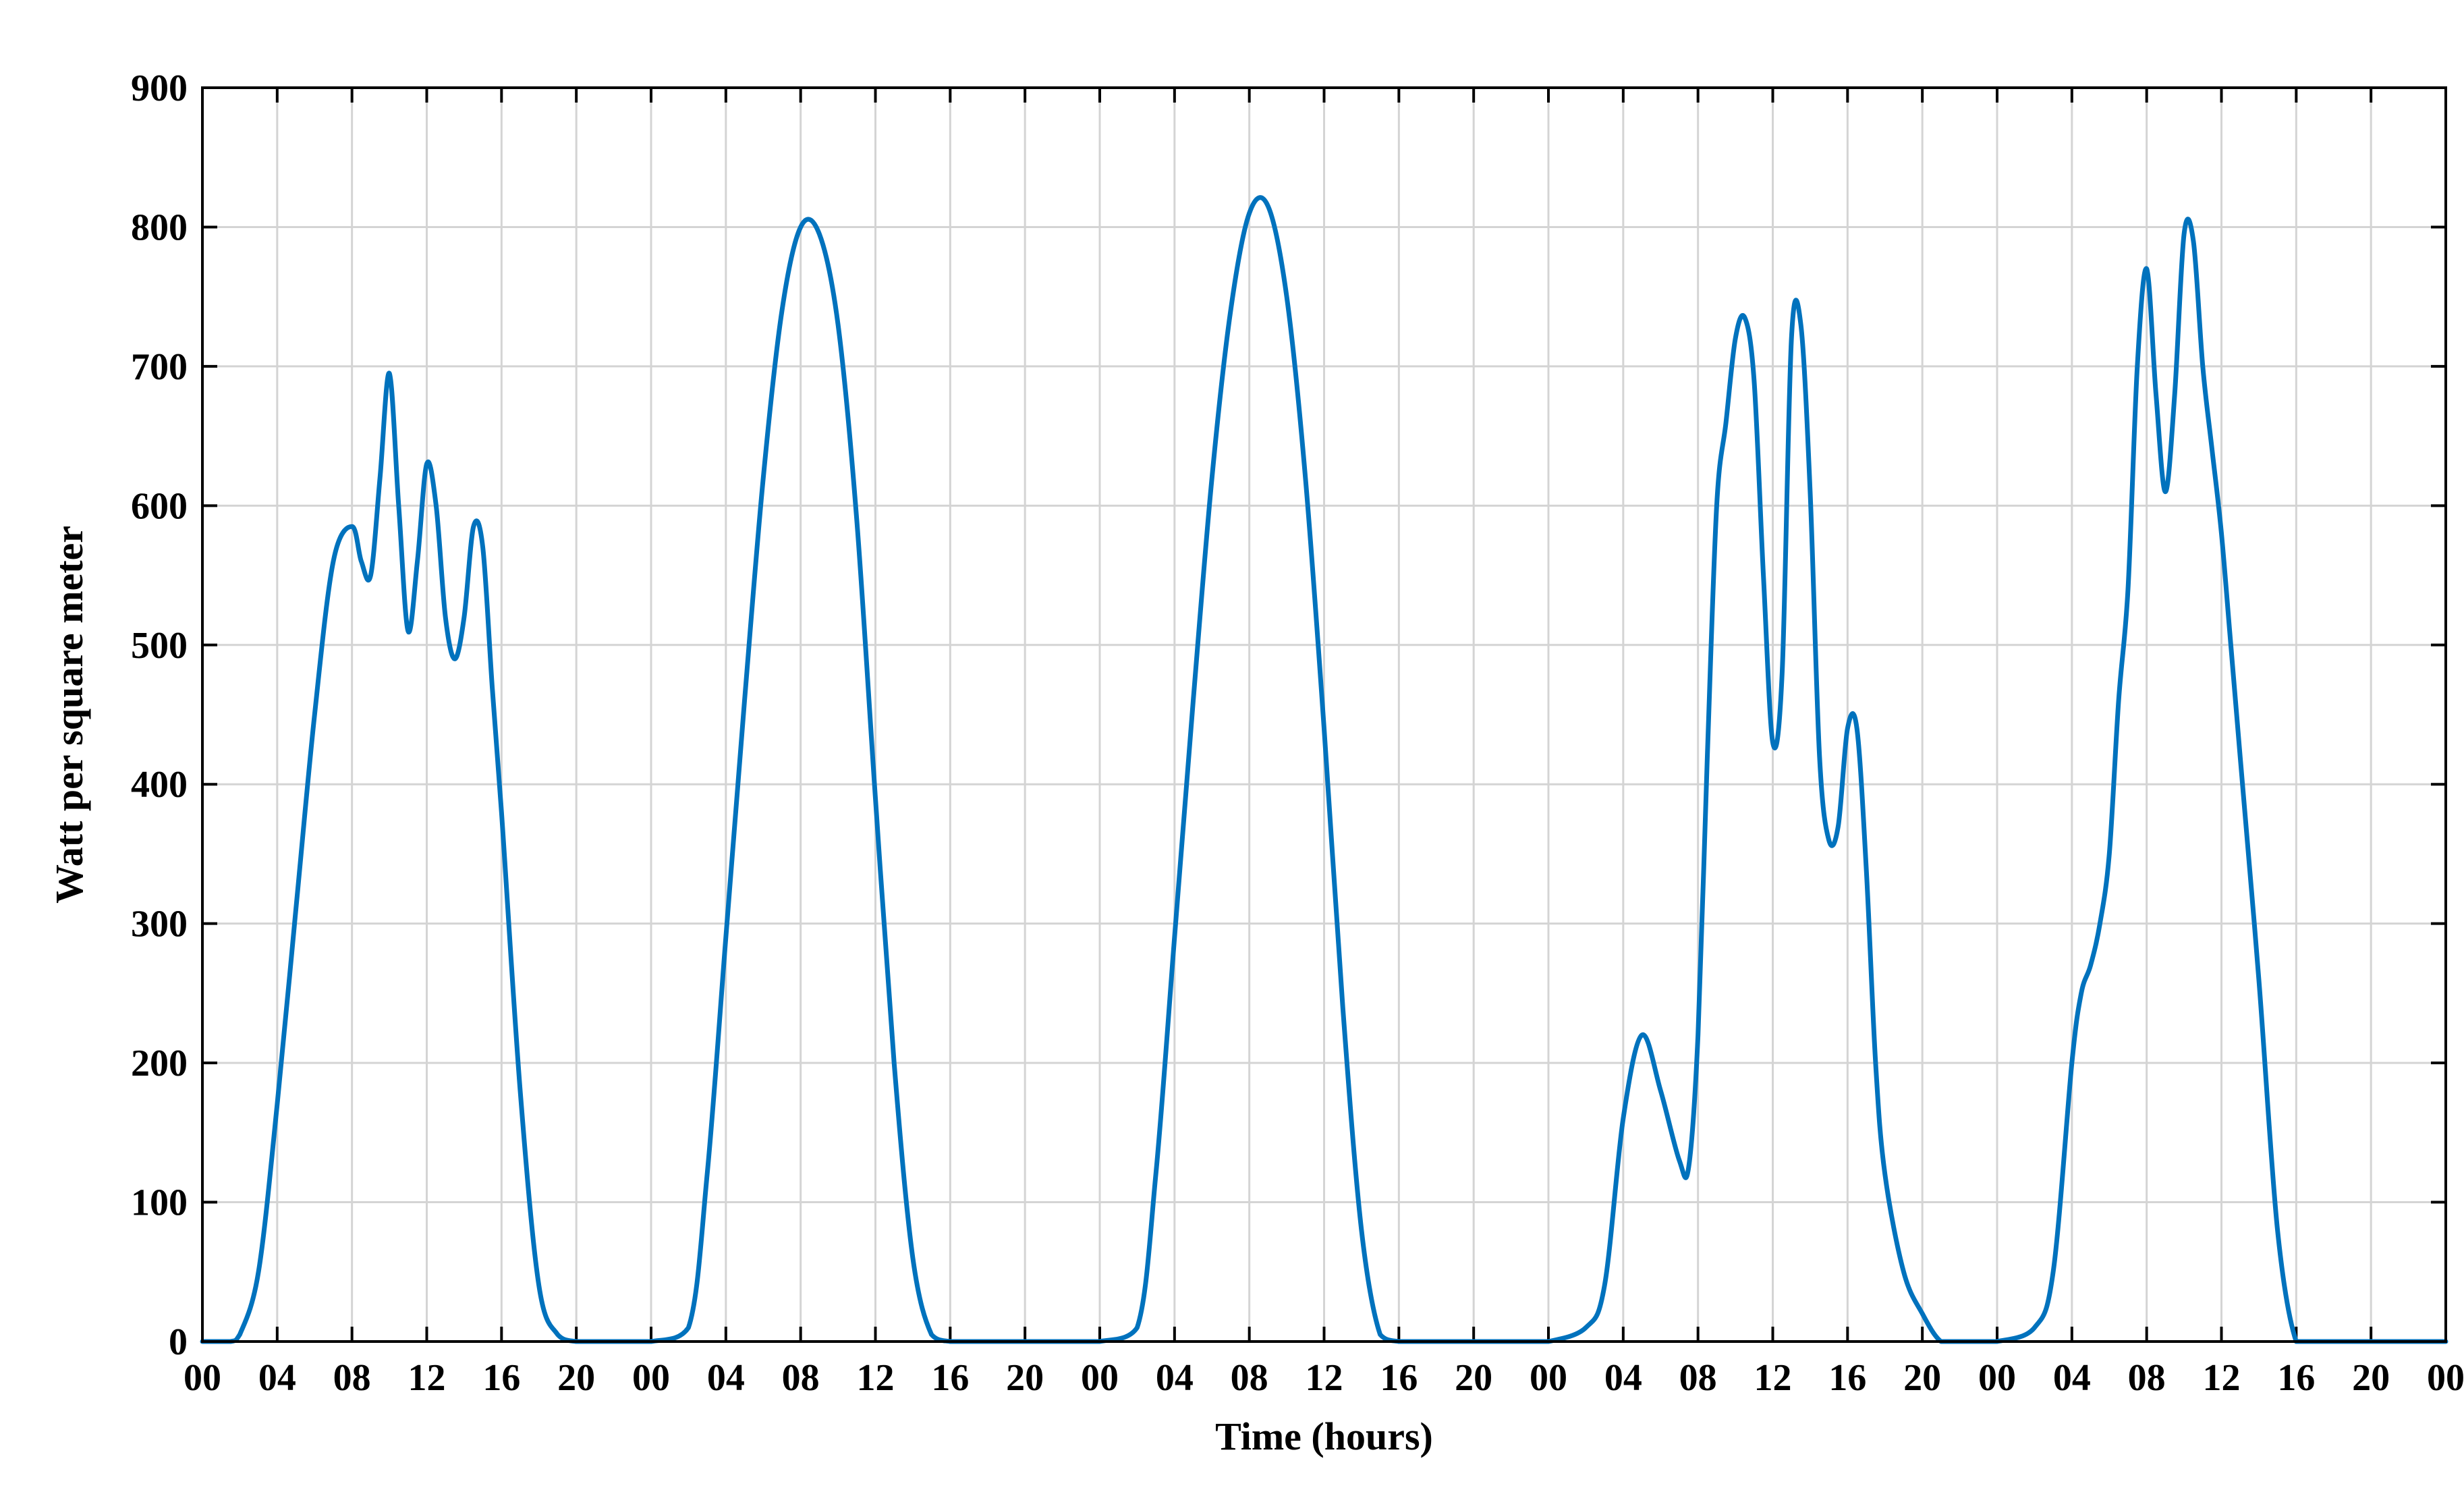 The width and height of the screenshot is (2464, 1492). I want to click on y-tick-label: 400, so click(159, 785).